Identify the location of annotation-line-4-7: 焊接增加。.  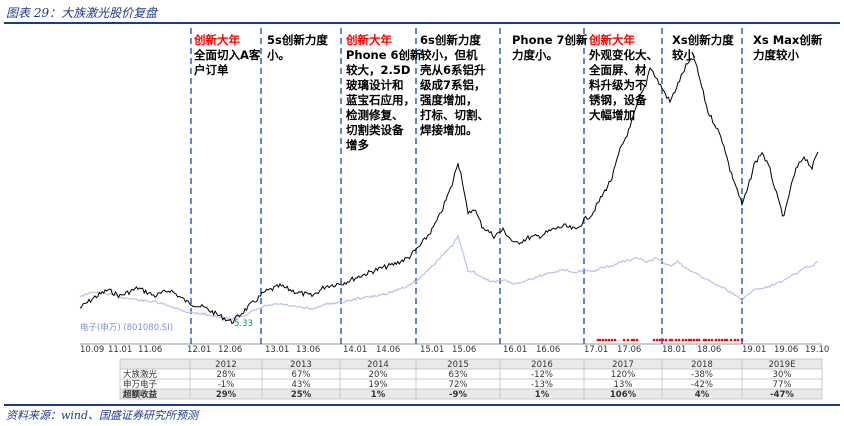
(449, 130).